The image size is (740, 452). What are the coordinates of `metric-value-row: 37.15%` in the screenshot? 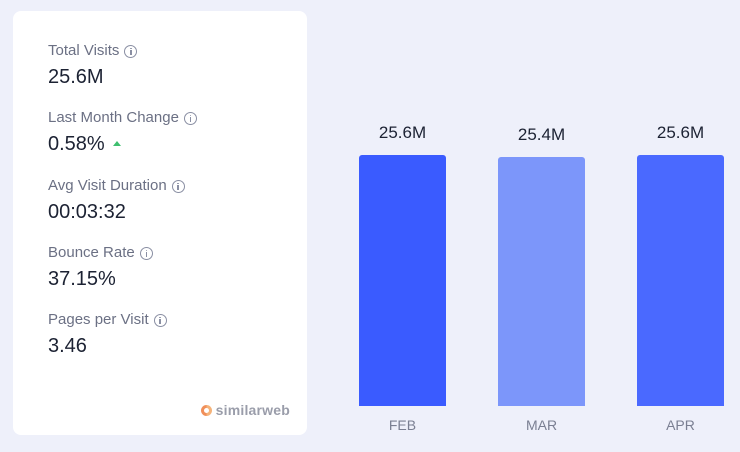 It's located at (100, 279).